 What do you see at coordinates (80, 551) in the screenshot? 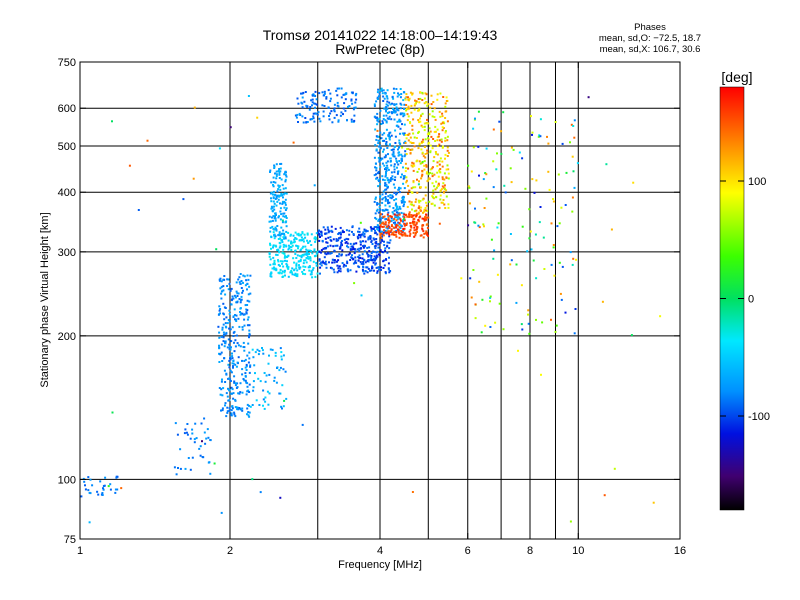
I see `x-tick-label: 1` at bounding box center [80, 551].